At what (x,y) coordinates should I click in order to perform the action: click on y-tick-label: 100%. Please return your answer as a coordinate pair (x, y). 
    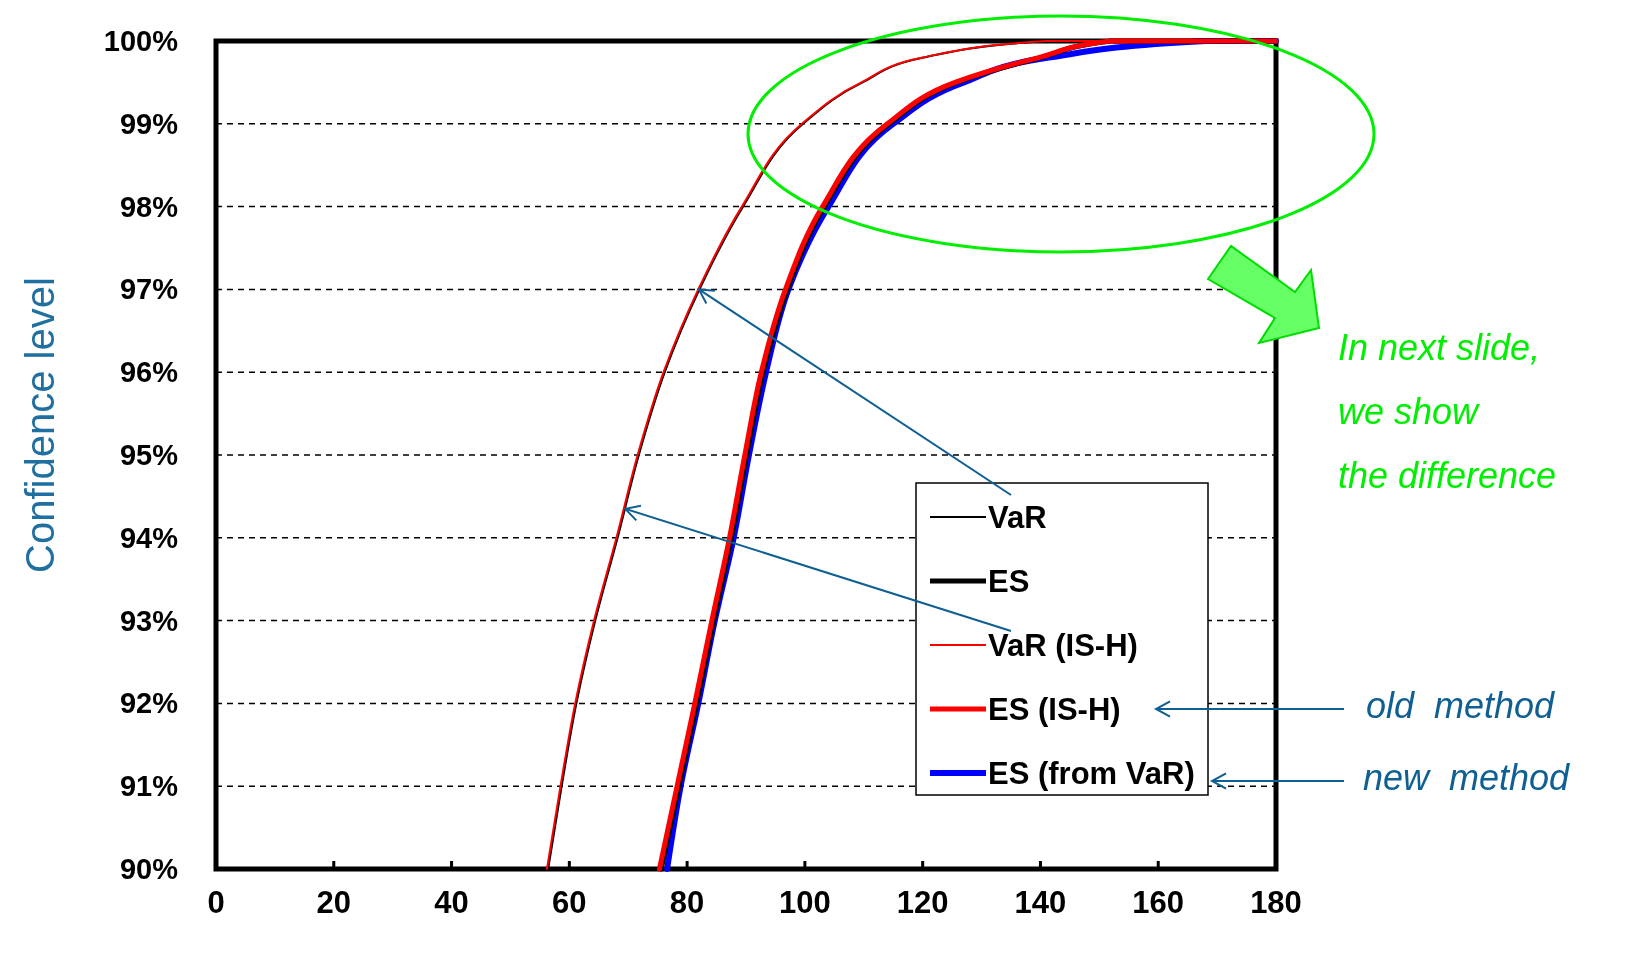
    Looking at the image, I should click on (141, 41).